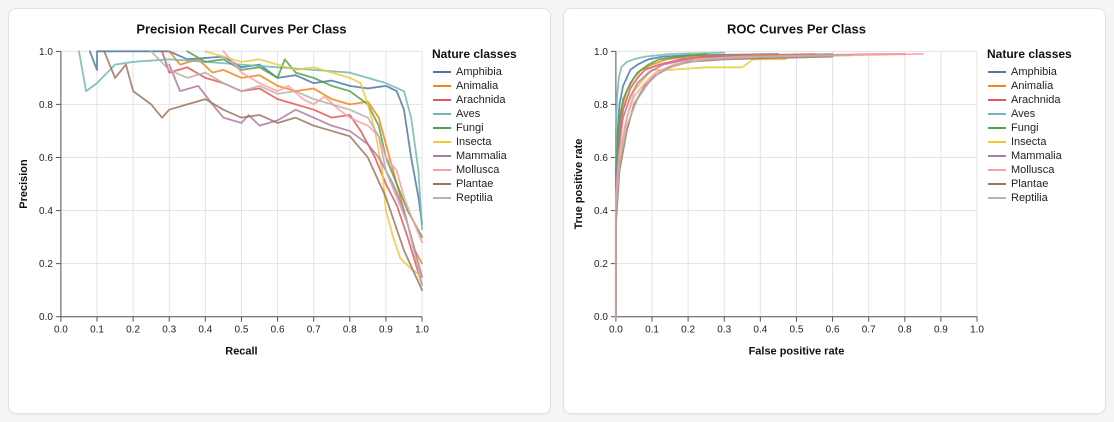 The image size is (1114, 422). Describe the element at coordinates (475, 184) in the screenshot. I see `legend-label: Plantae` at that location.